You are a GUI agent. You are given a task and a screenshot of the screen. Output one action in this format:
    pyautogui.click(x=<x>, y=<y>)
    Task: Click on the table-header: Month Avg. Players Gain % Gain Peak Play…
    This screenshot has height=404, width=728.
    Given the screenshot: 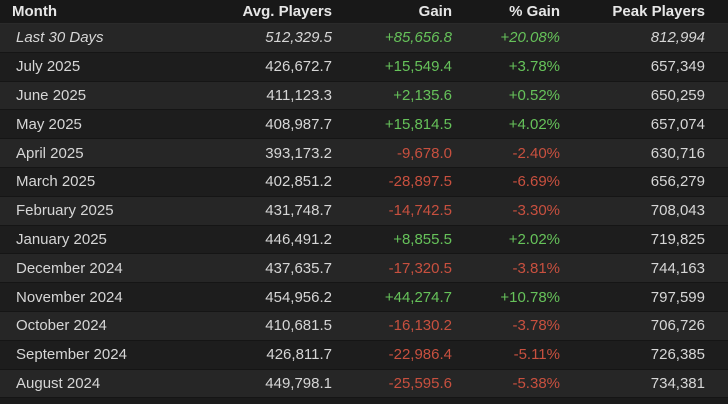 What is the action you would take?
    pyautogui.click(x=364, y=12)
    